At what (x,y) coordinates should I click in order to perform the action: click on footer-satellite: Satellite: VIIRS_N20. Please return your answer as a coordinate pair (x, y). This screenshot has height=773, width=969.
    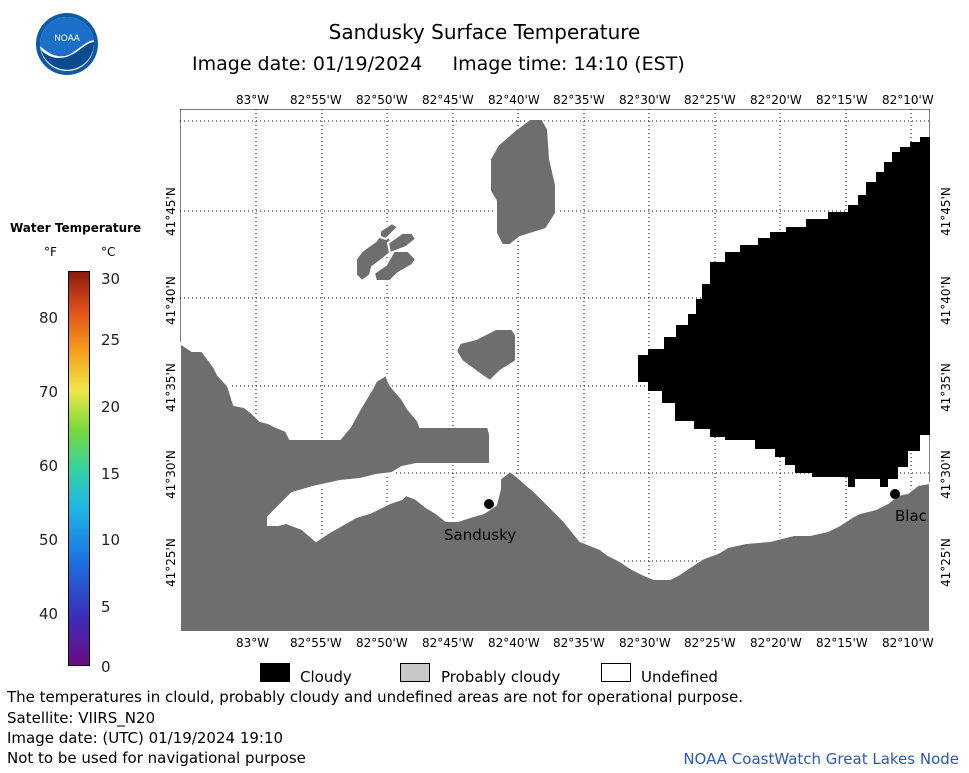
    Looking at the image, I should click on (81, 718).